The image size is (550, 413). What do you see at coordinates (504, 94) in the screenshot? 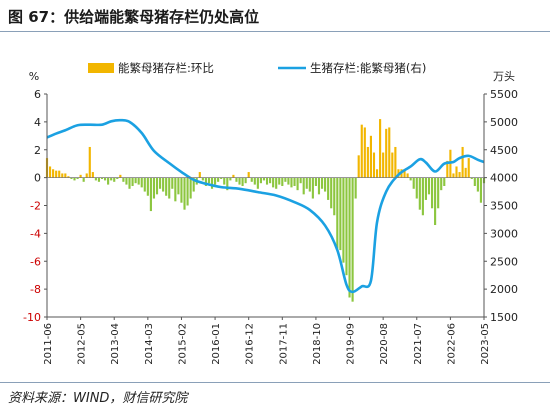
I see `right-tick-label: 5500` at bounding box center [504, 94].